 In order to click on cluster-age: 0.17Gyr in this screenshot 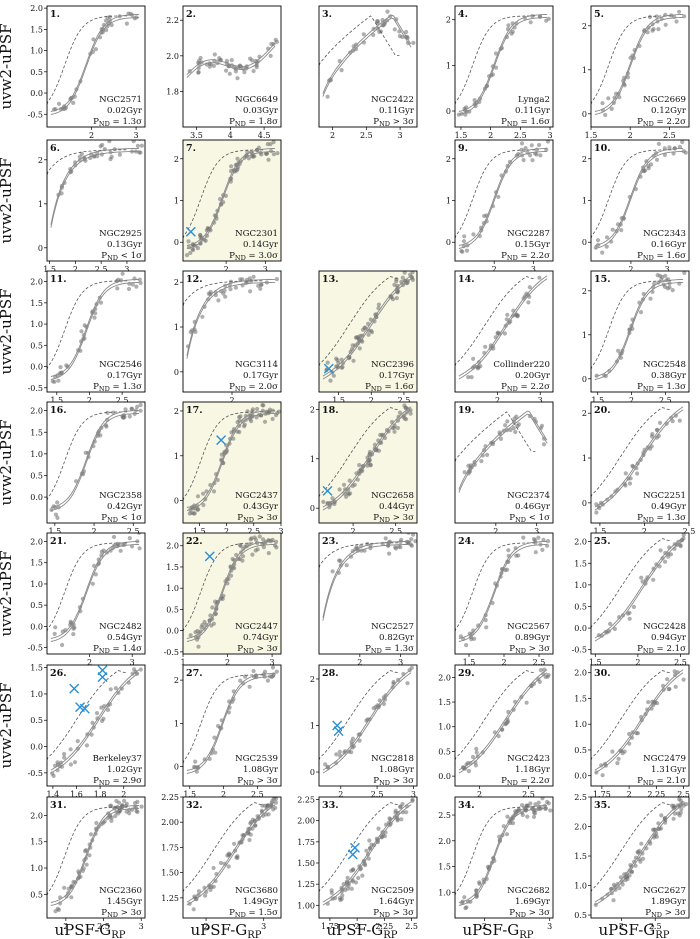, I will do `click(261, 376)`.